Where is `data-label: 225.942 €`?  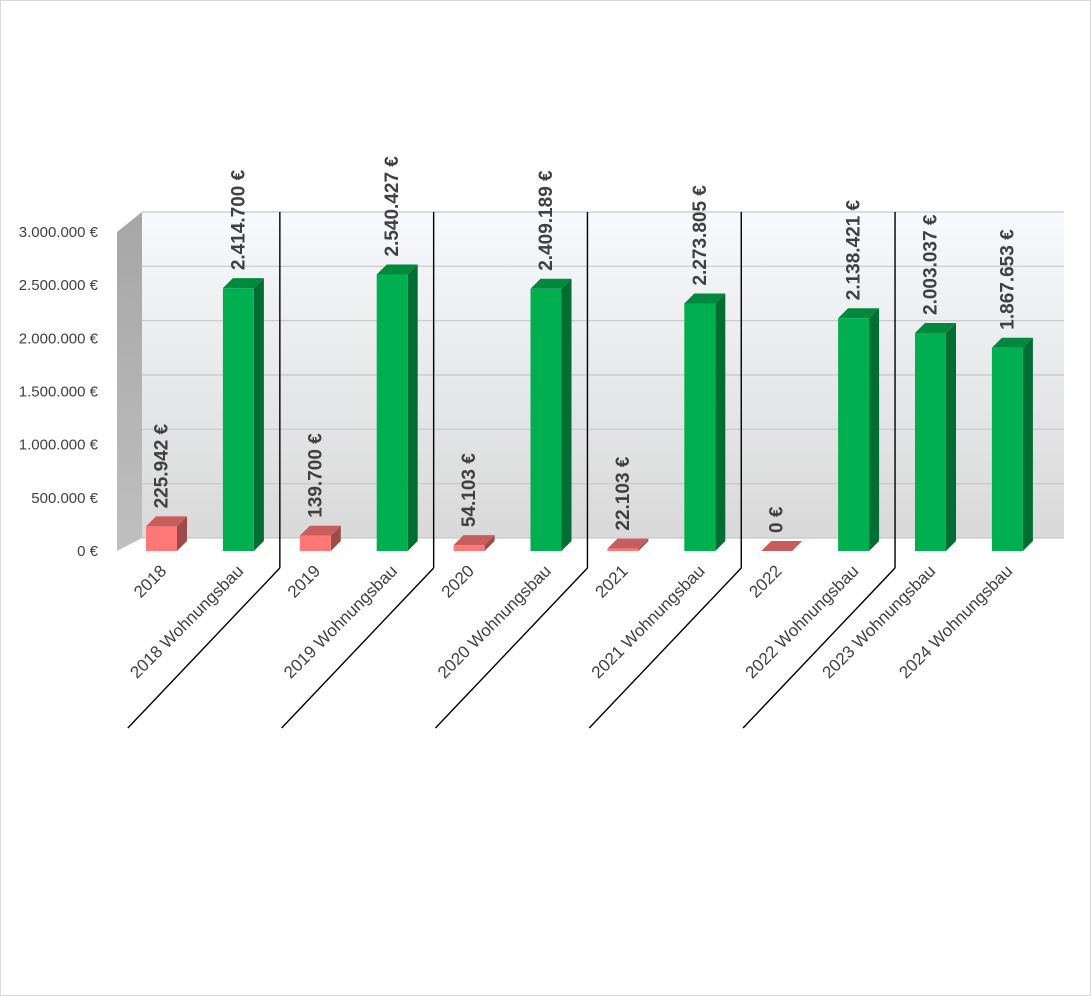 data-label: 225.942 € is located at coordinates (162, 465).